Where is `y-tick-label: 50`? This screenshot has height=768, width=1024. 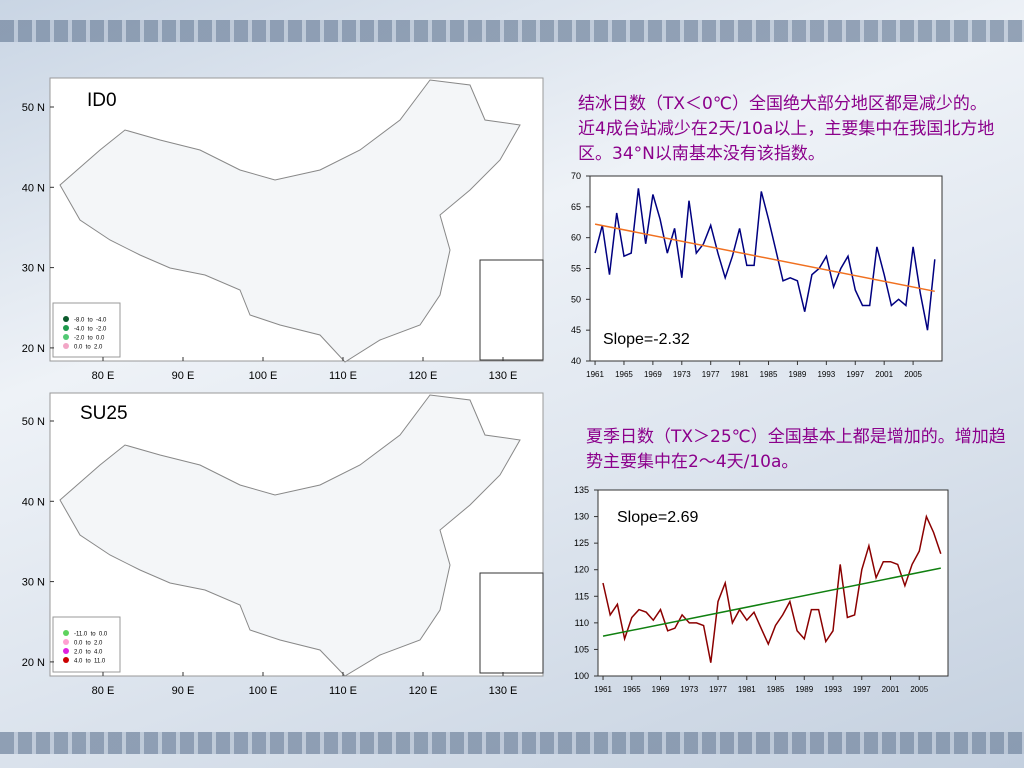
y-tick-label: 50 is located at coordinates (576, 299).